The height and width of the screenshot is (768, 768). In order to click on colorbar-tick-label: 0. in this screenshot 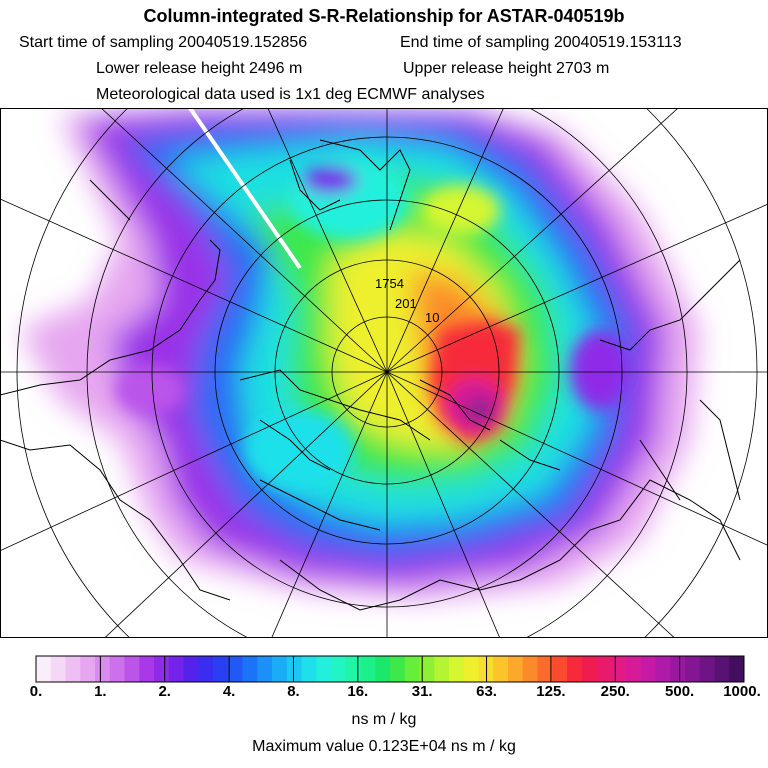, I will do `click(36, 691)`.